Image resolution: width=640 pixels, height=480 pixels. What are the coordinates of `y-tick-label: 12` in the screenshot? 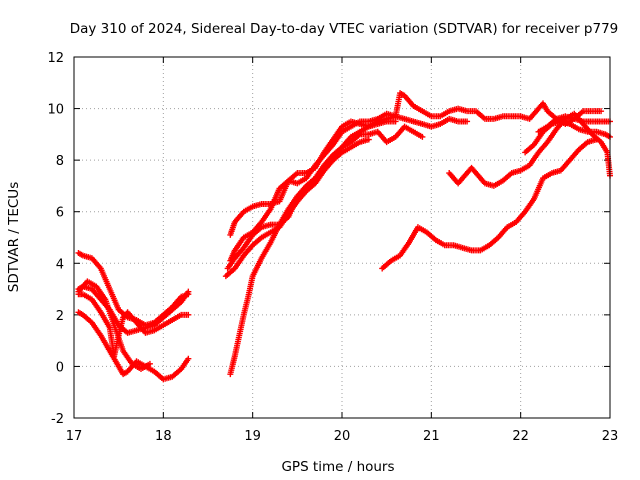 It's located at (55, 58).